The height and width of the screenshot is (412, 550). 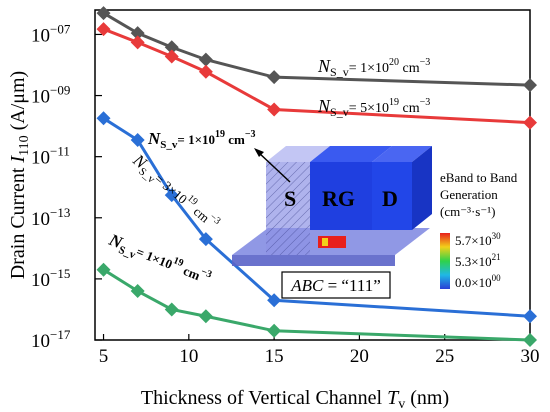 What do you see at coordinates (469, 194) in the screenshot?
I see `colorbar-title-line2: Generation` at bounding box center [469, 194].